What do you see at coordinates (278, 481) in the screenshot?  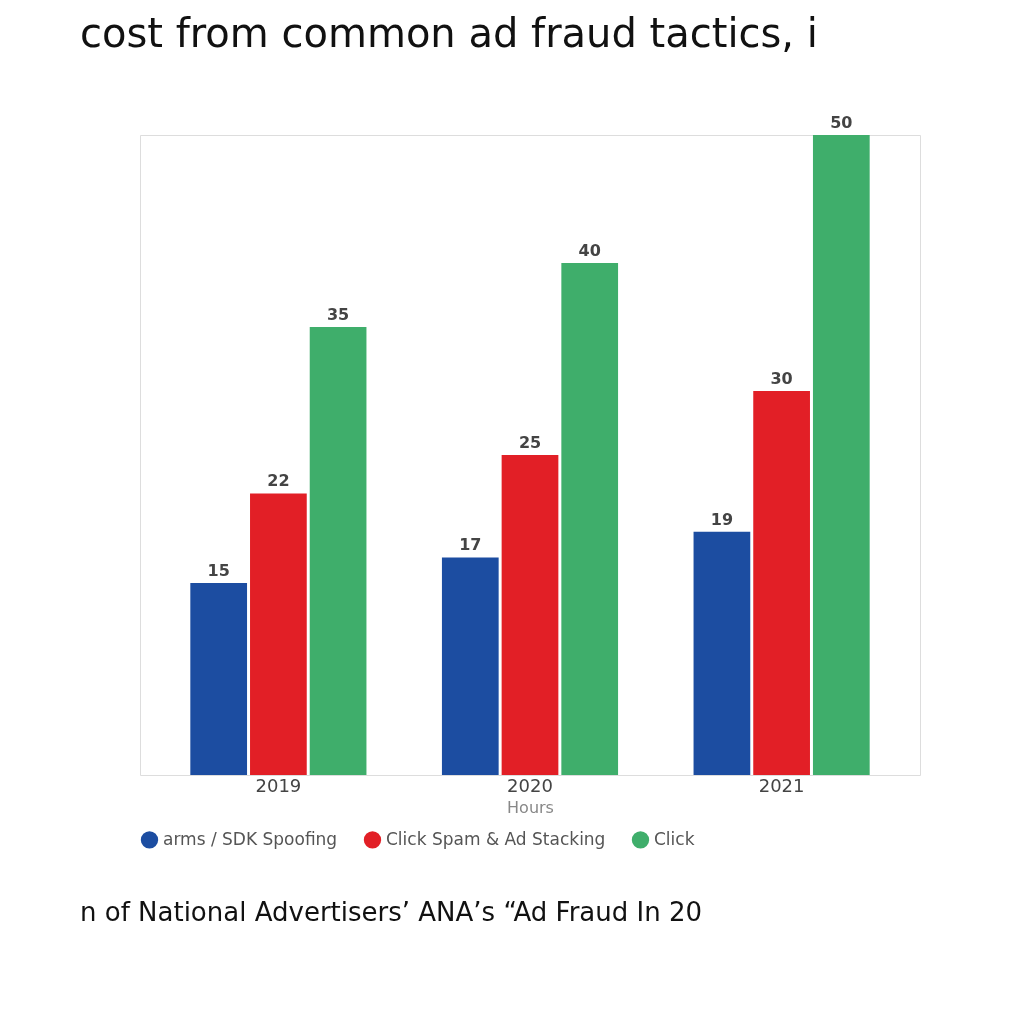 I see `data-label: 22` at bounding box center [278, 481].